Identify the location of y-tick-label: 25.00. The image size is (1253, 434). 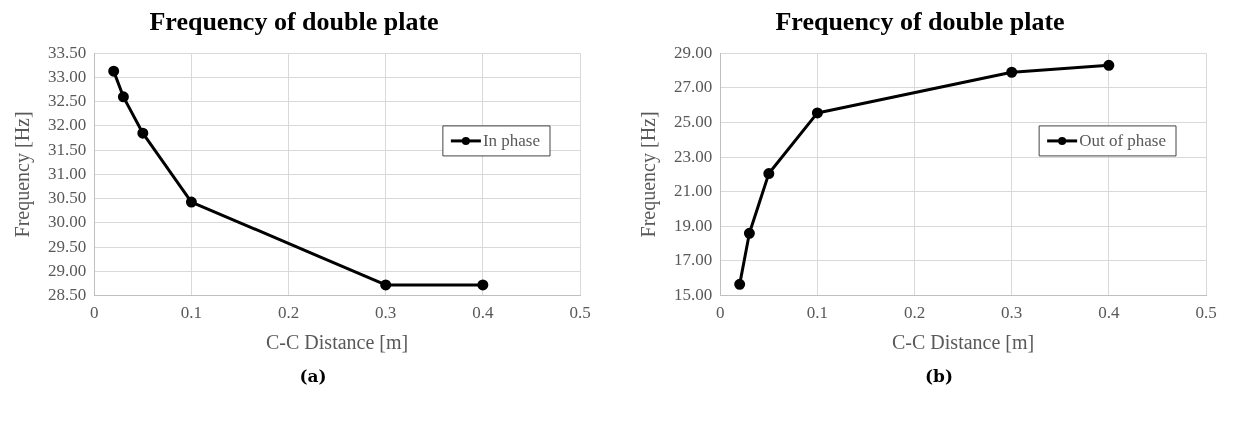
(693, 121).